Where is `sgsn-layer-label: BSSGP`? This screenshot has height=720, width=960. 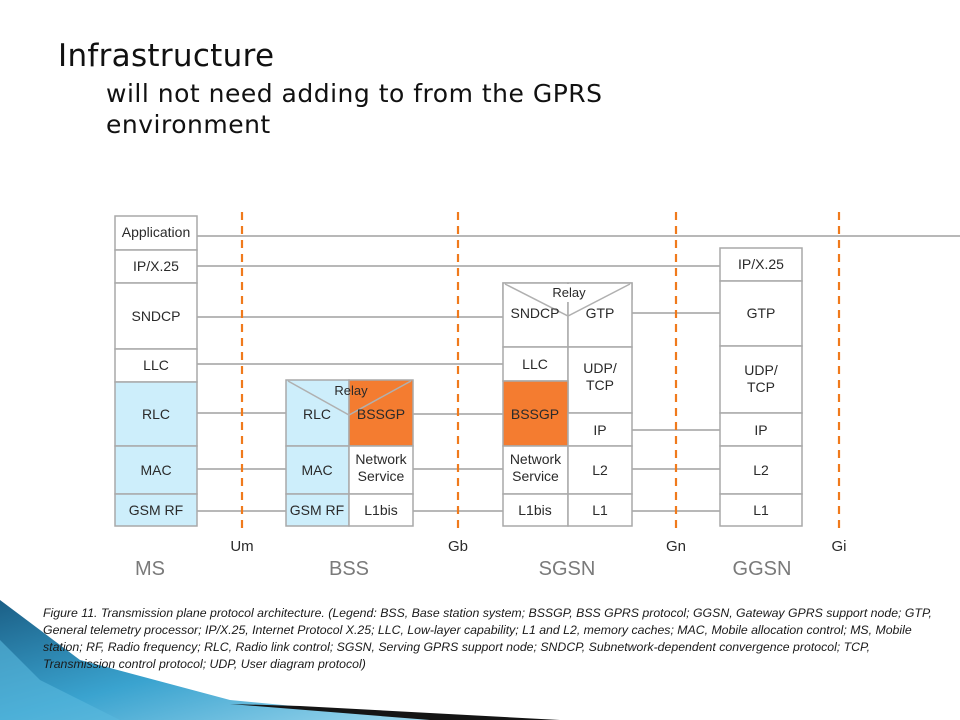
sgsn-layer-label: BSSGP is located at coordinates (535, 414).